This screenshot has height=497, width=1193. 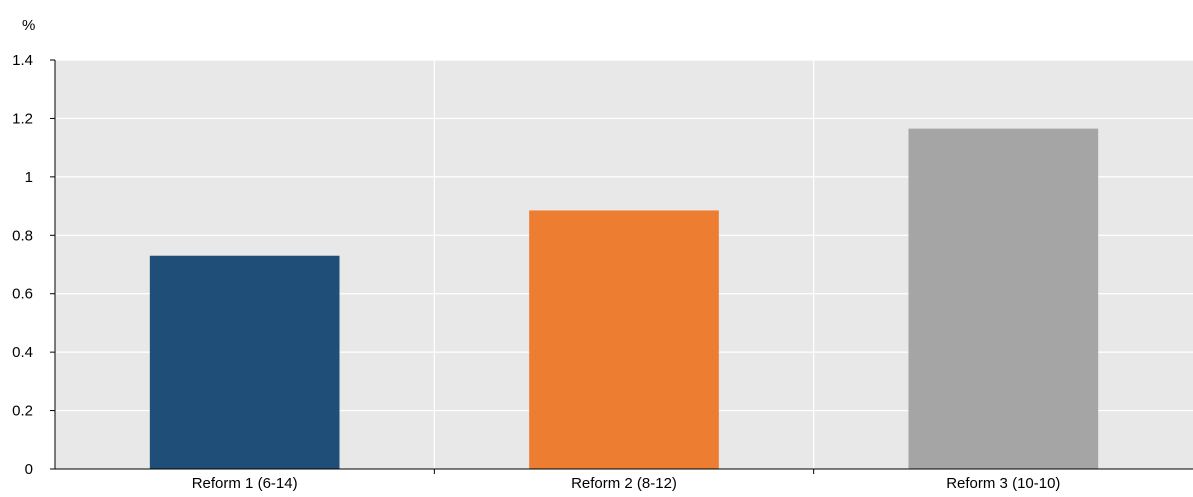 What do you see at coordinates (22, 235) in the screenshot?
I see `y-tick-label: 0.8` at bounding box center [22, 235].